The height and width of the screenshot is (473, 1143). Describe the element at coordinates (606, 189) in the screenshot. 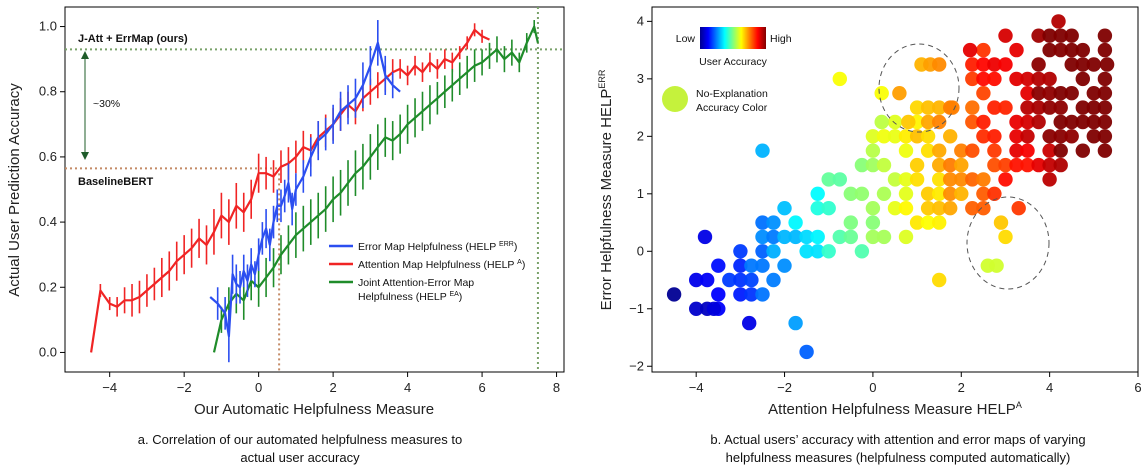

I see `right-y-axis-label: Error Helpfulness Measure HELPERR` at that location.